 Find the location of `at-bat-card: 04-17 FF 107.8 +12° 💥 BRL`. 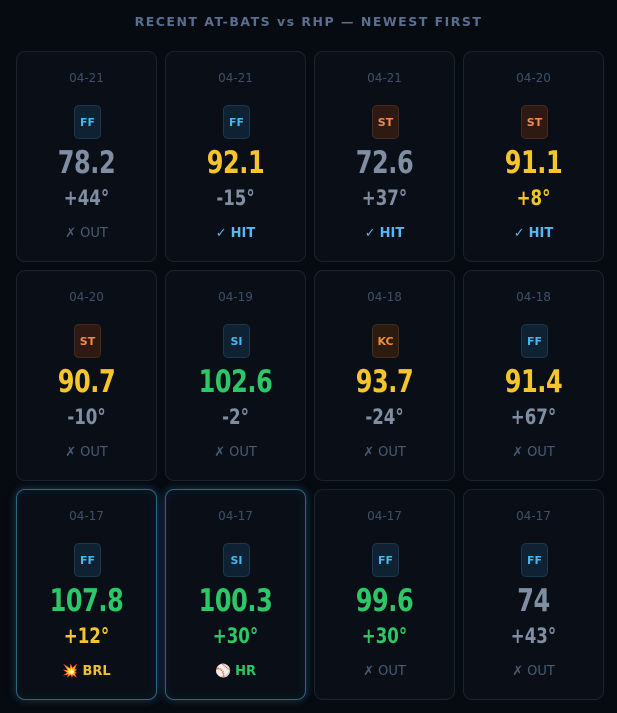

at-bat-card: 04-17 FF 107.8 +12° 💥 BRL is located at coordinates (86, 594).